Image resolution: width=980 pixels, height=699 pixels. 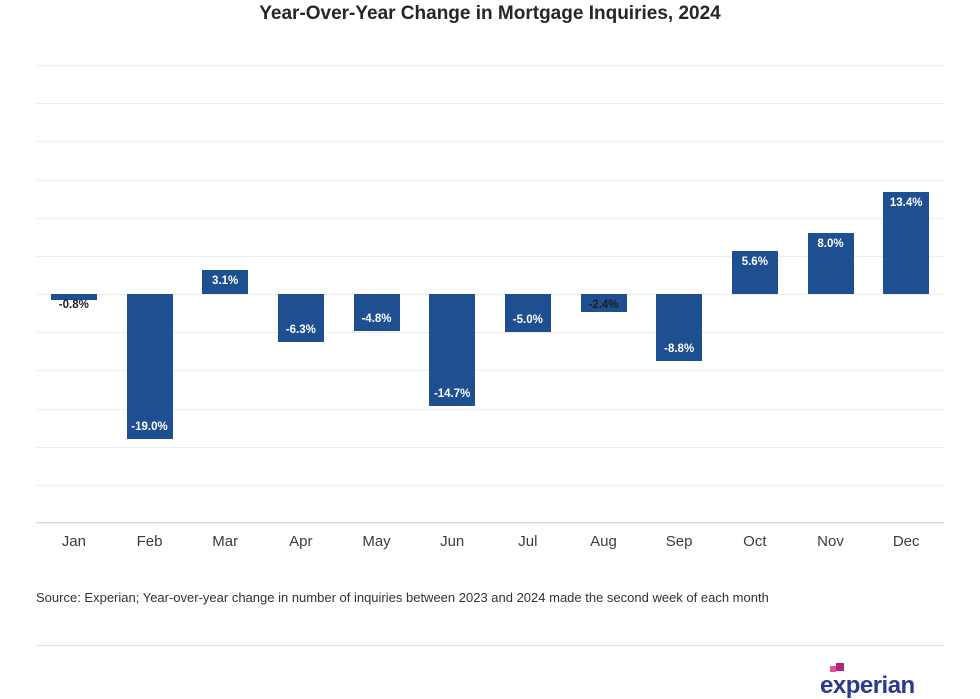 What do you see at coordinates (754, 262) in the screenshot?
I see `bar-label-oct: 5.6%` at bounding box center [754, 262].